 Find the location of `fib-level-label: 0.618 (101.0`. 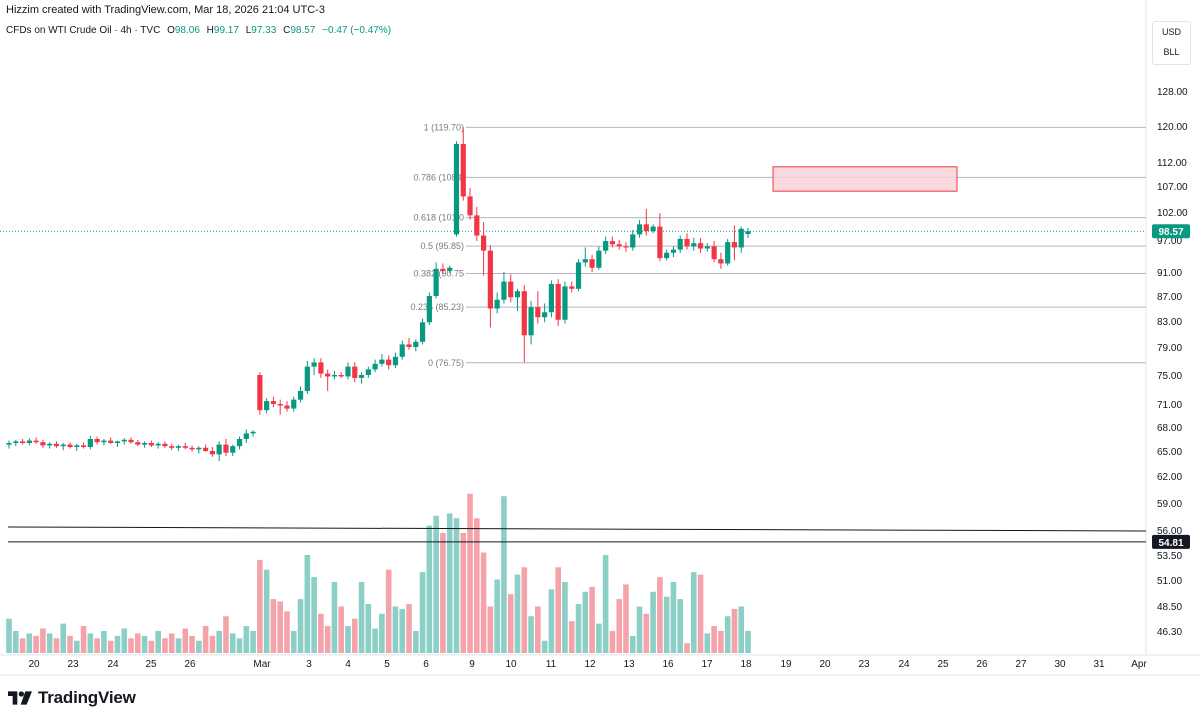

fib-level-label: 0.618 (101.0 is located at coordinates (438, 218).